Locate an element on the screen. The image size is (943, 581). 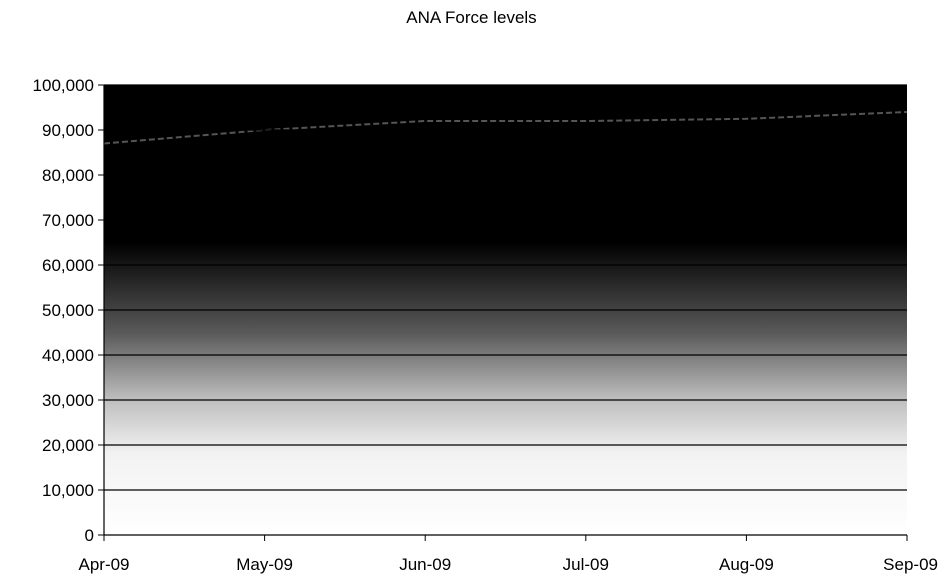
chart-title: ANA Force levels is located at coordinates (471, 17).